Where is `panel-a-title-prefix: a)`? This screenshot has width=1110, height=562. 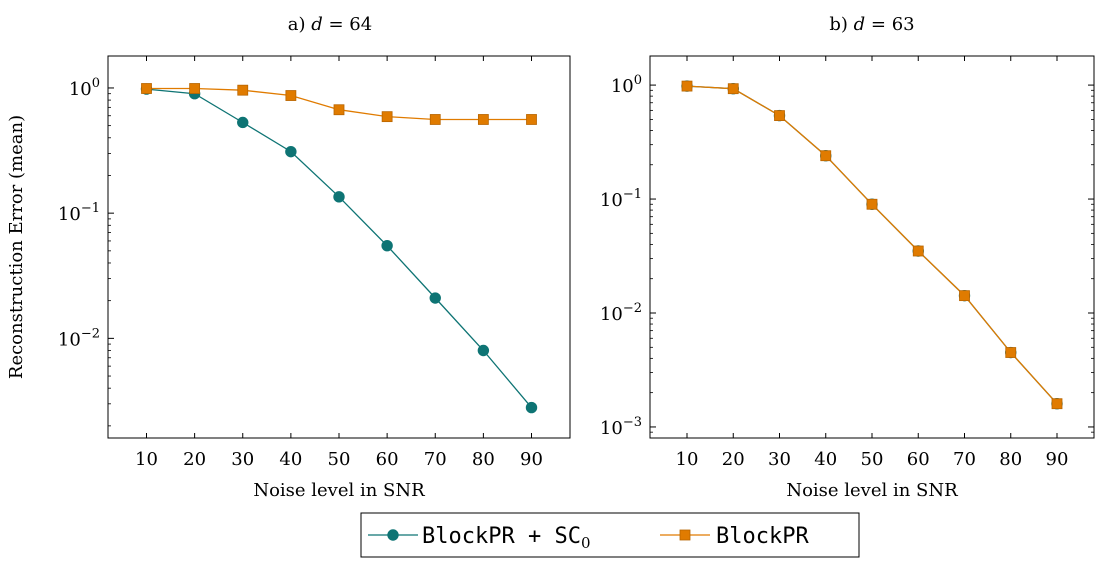
panel-a-title-prefix: a) is located at coordinates (299, 24).